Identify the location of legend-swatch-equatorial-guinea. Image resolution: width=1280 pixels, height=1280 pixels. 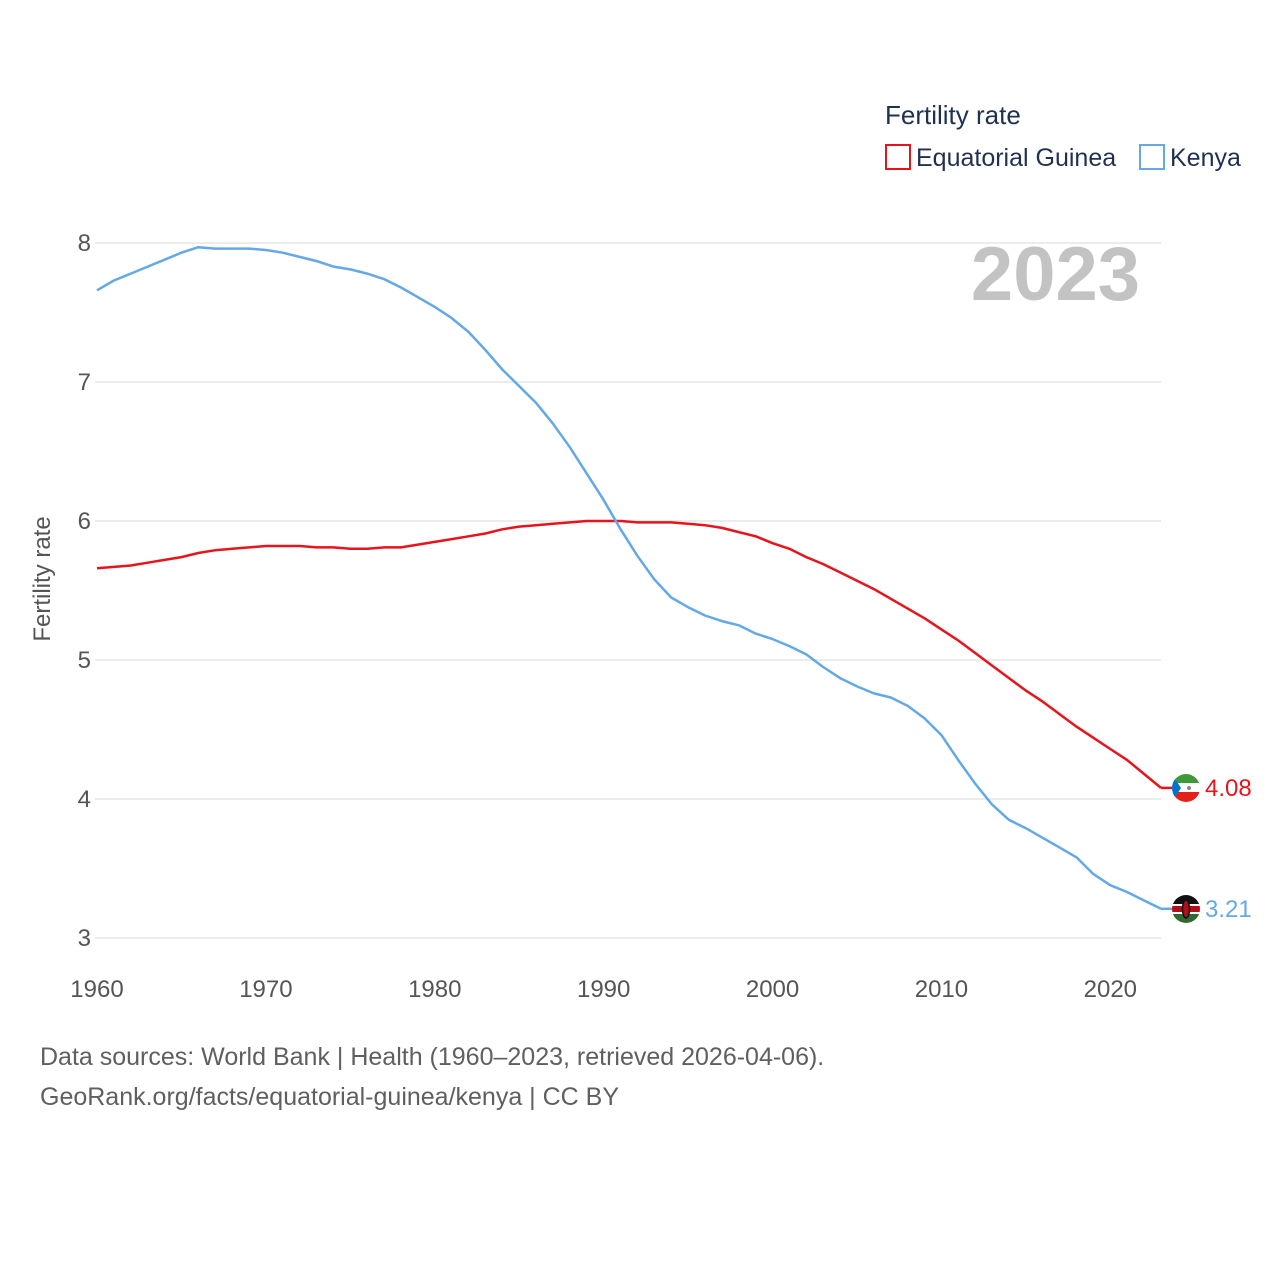
(898, 157).